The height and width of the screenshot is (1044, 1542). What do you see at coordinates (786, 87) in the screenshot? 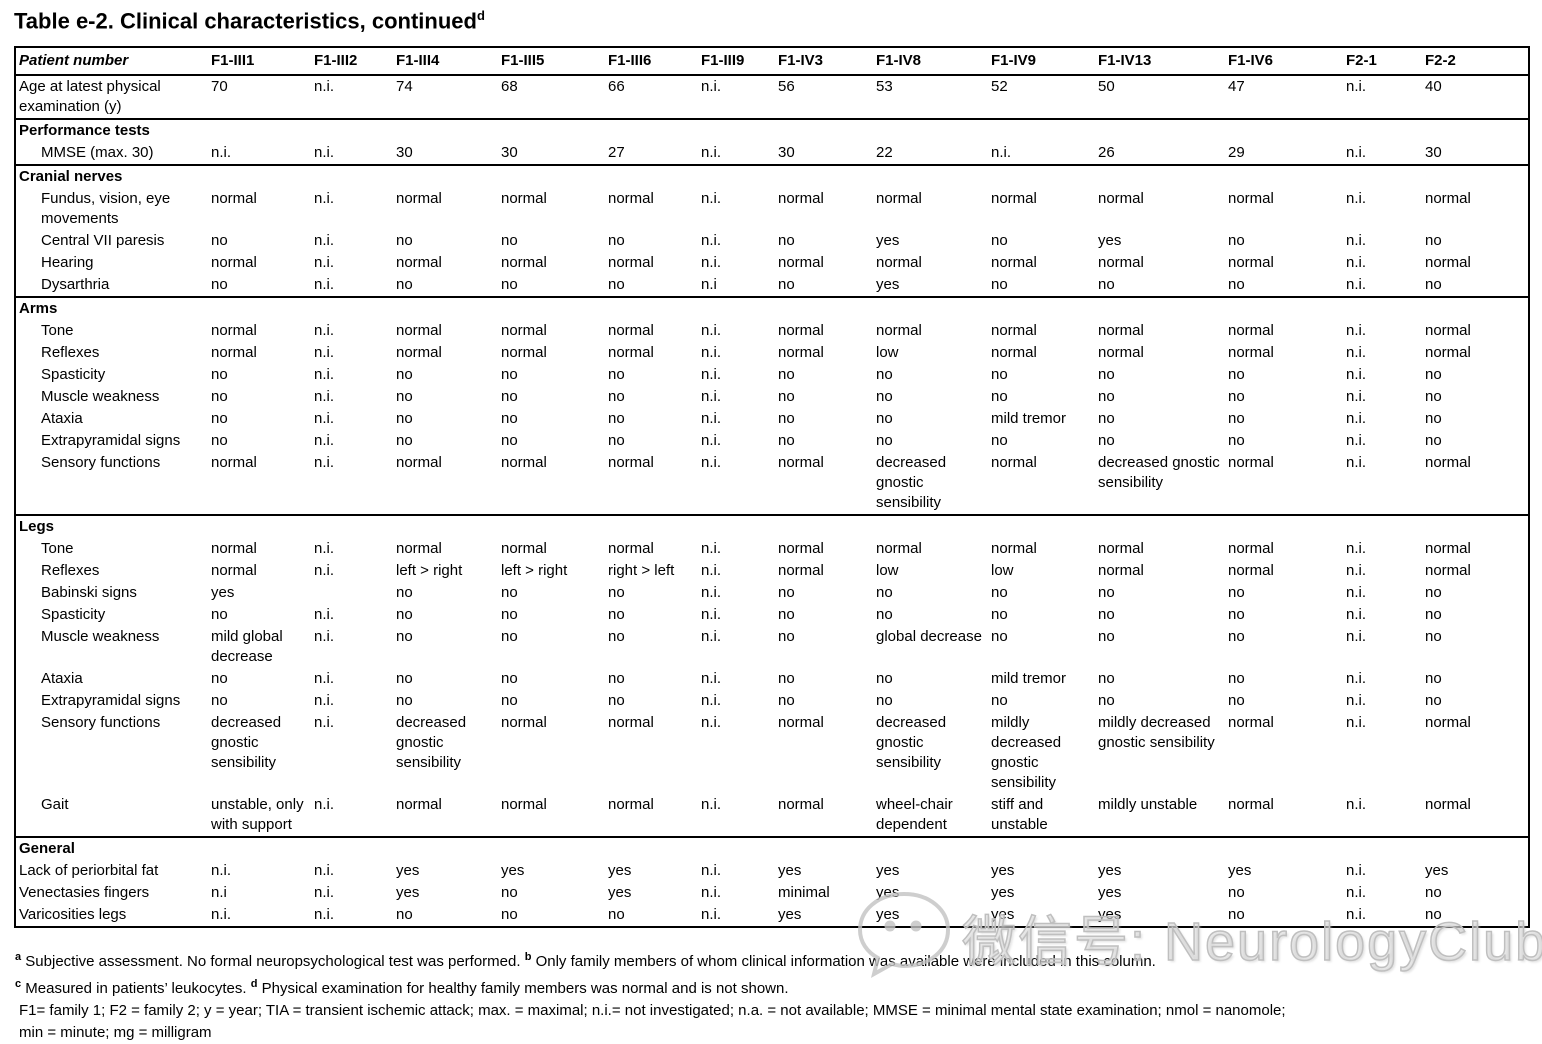
I see `cell: 56` at bounding box center [786, 87].